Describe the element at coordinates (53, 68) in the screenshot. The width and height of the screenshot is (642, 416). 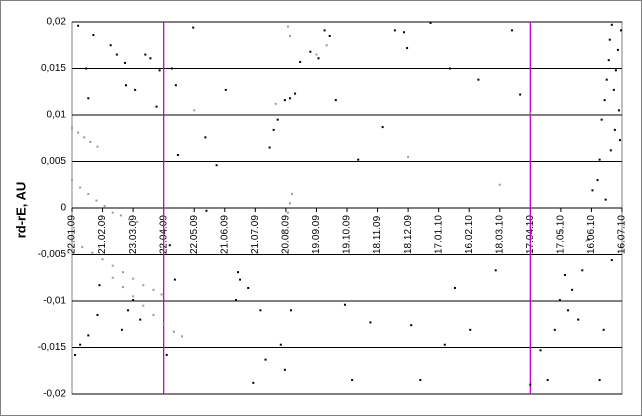
I see `y-tick-label: 0,015` at that location.